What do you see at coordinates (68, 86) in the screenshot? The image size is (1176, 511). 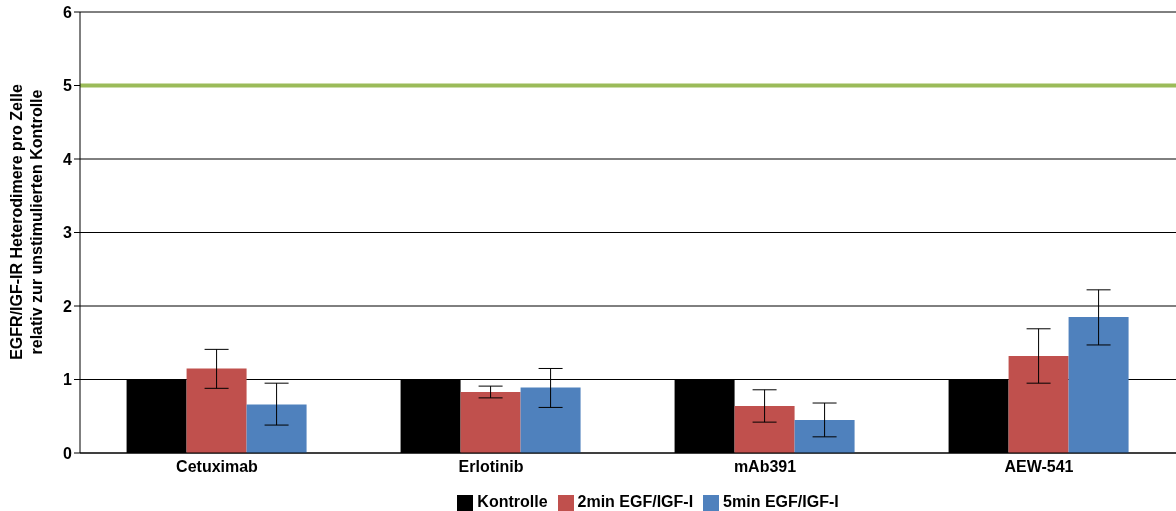 I see `y-tick-label: 5` at bounding box center [68, 86].